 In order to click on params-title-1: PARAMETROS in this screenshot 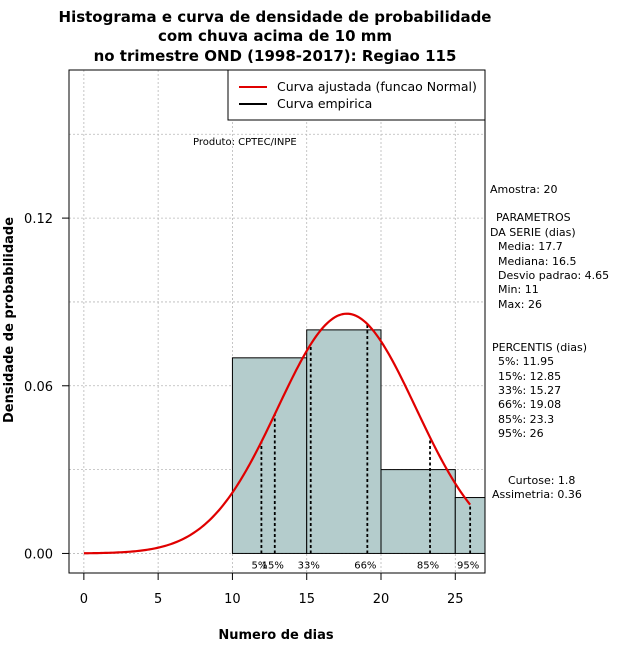, I will do `click(533, 217)`.